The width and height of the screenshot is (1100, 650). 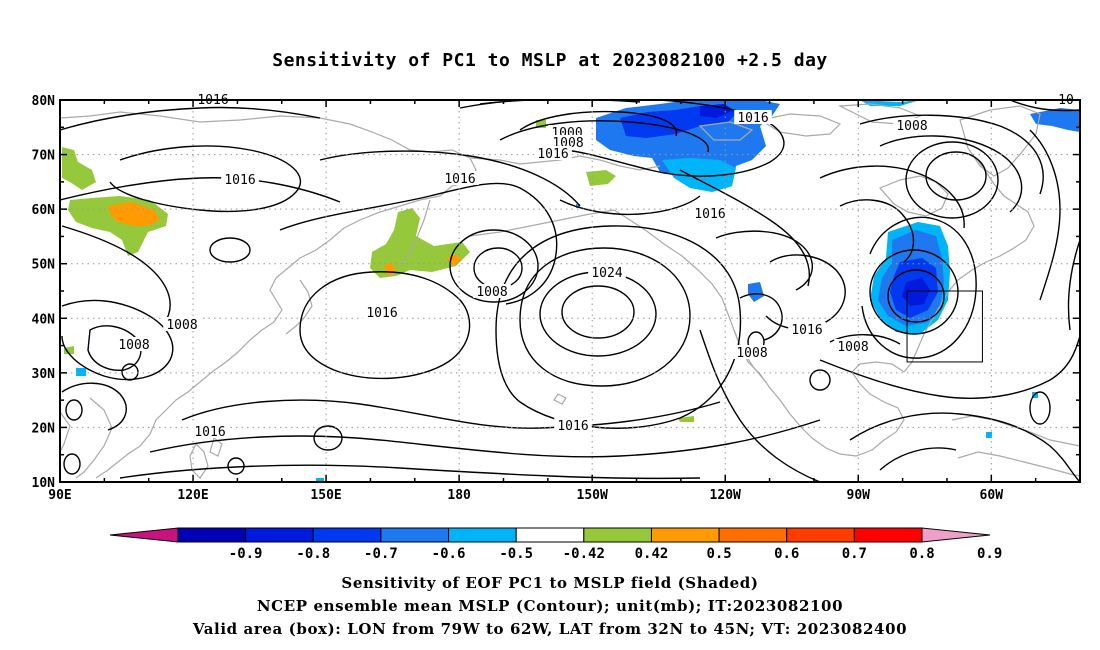 What do you see at coordinates (598, 123) in the screenshot?
I see `contour-1000-arctic` at bounding box center [598, 123].